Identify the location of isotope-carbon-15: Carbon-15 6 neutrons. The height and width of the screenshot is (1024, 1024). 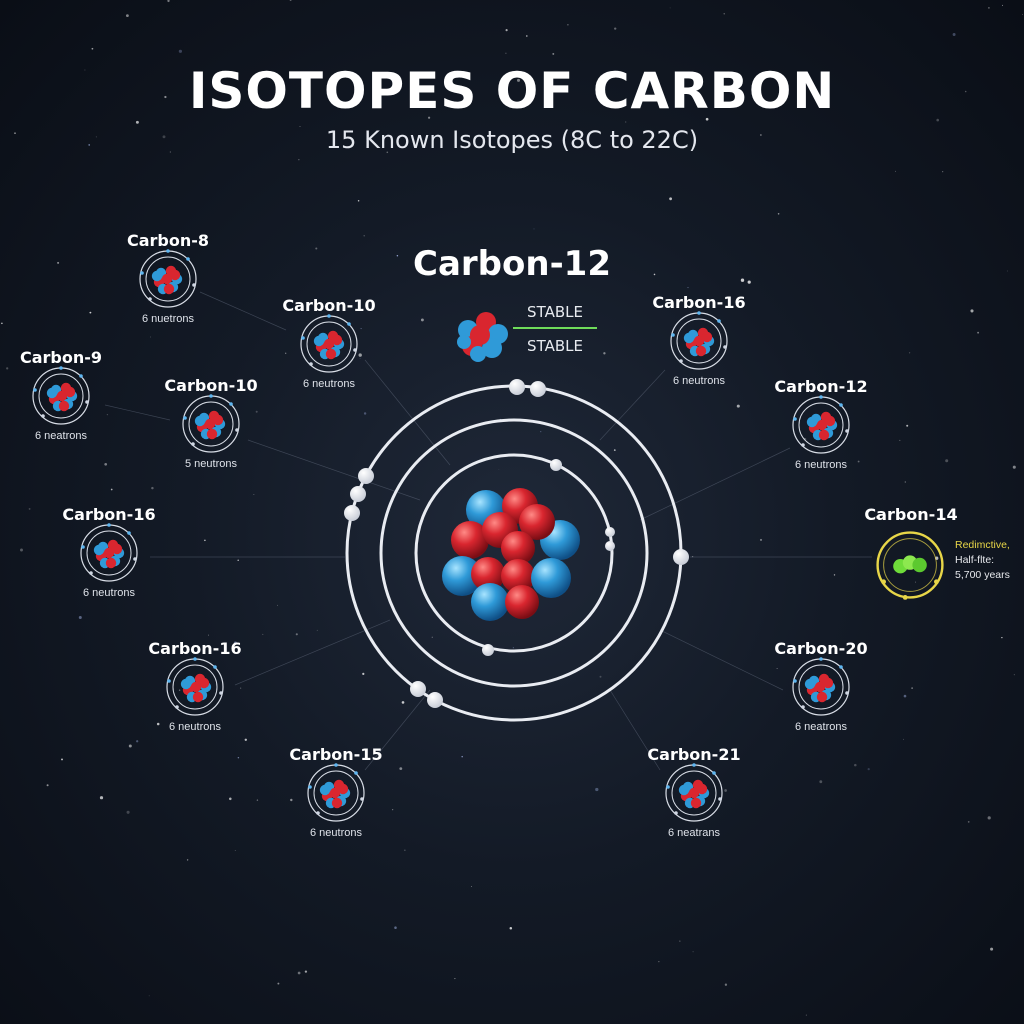
(336, 810).